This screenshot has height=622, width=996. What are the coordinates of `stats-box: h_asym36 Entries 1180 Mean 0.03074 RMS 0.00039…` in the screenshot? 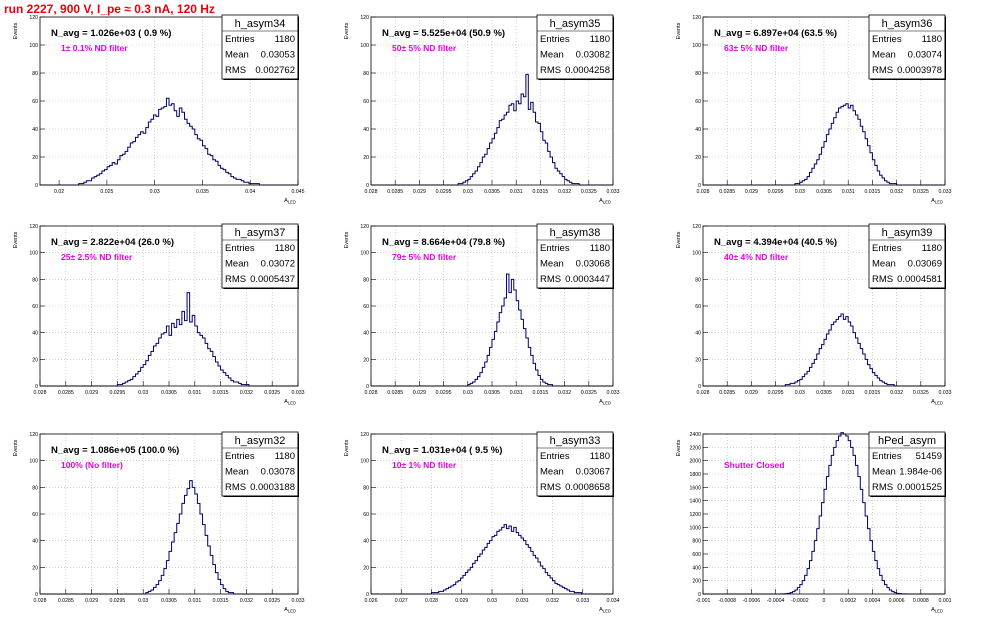 It's located at (907, 47).